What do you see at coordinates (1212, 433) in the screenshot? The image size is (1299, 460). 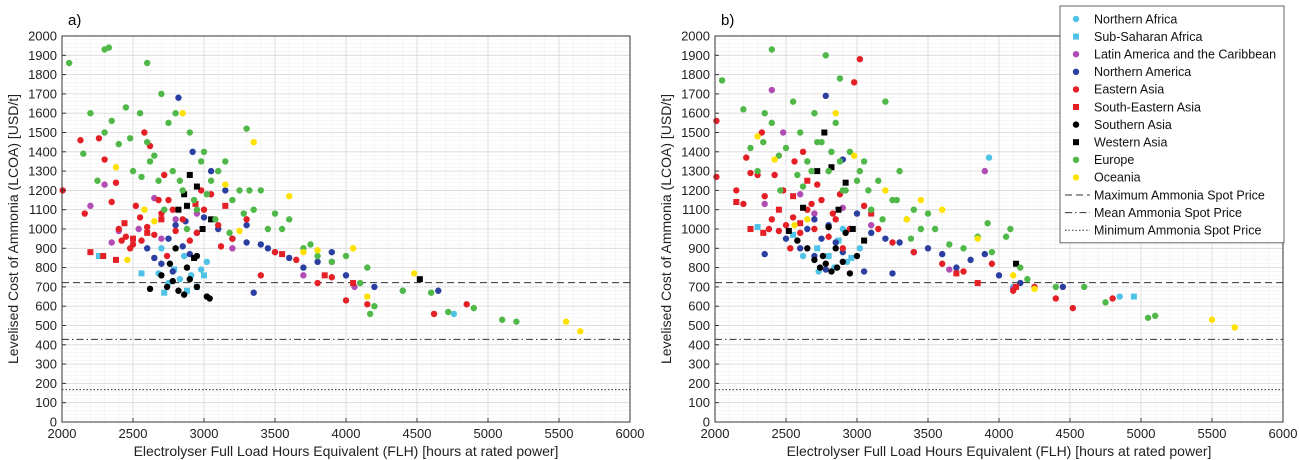 I see `x-tick-label: 5500` at bounding box center [1212, 433].